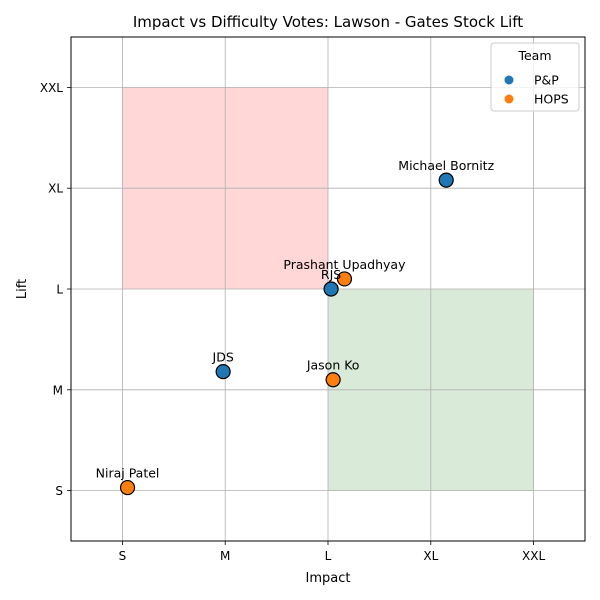  Describe the element at coordinates (430, 556) in the screenshot. I see `x-tick-label: XL` at that location.